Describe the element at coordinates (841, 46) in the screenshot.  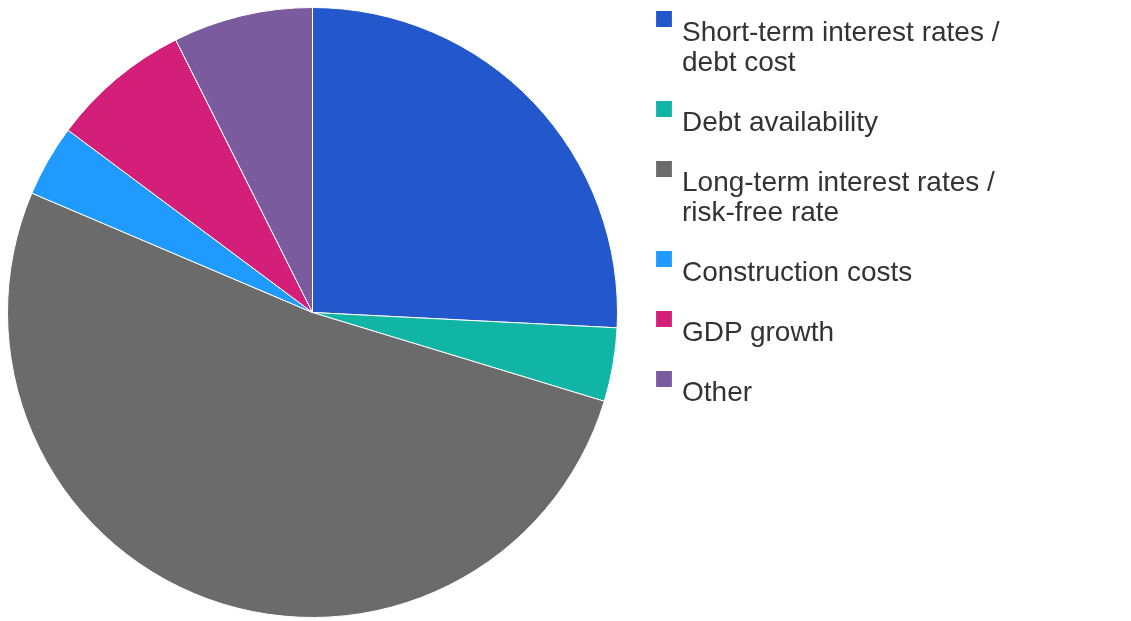
I see `legend-label: Short-term interest rates / debt cost` at that location.